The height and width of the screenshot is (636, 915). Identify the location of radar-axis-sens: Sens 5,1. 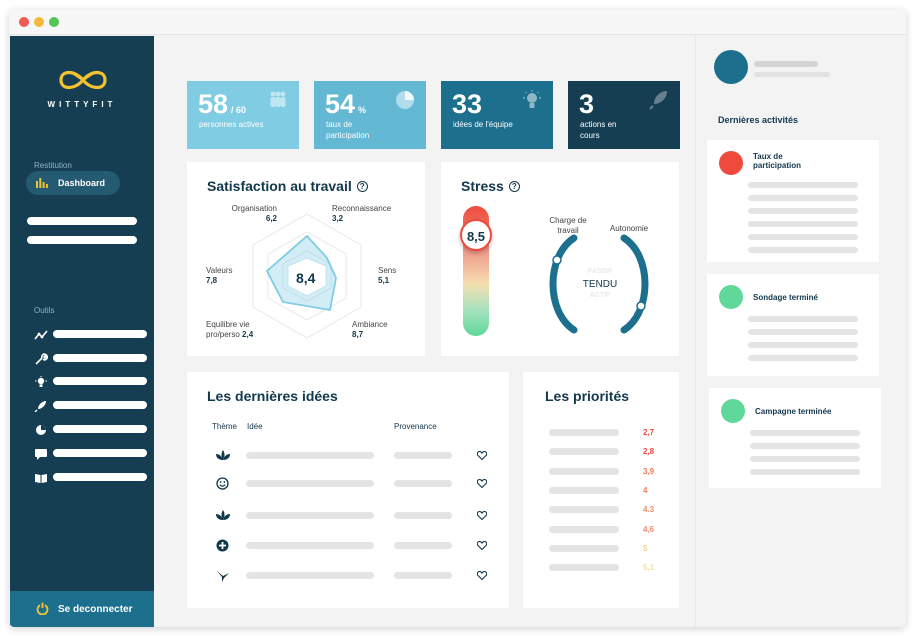
(387, 275).